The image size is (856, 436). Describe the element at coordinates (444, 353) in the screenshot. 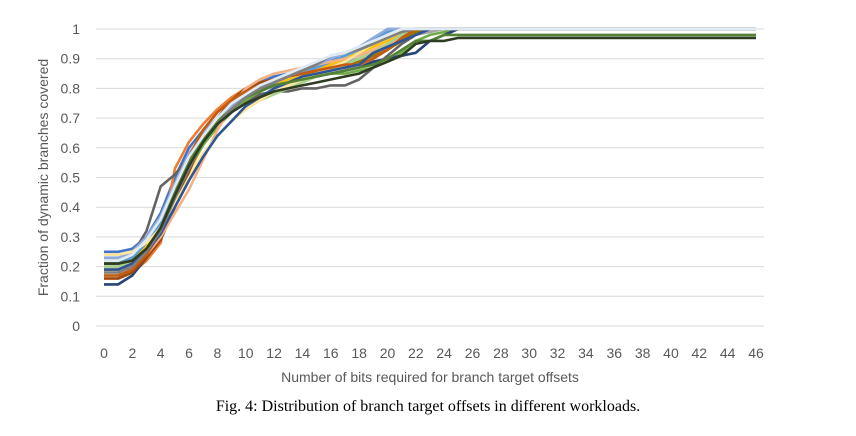

I see `x-tick-label: 24` at that location.